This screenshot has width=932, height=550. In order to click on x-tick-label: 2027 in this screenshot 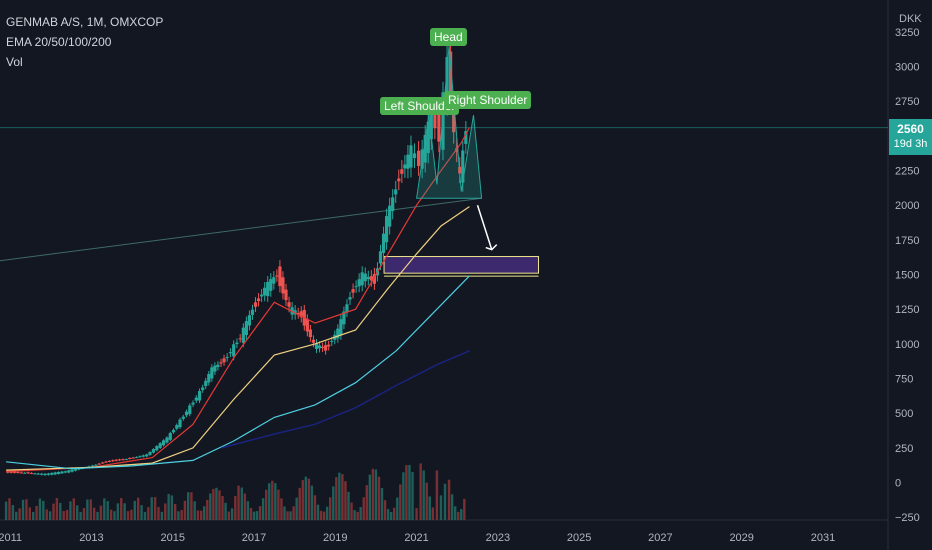, I will do `click(660, 538)`.